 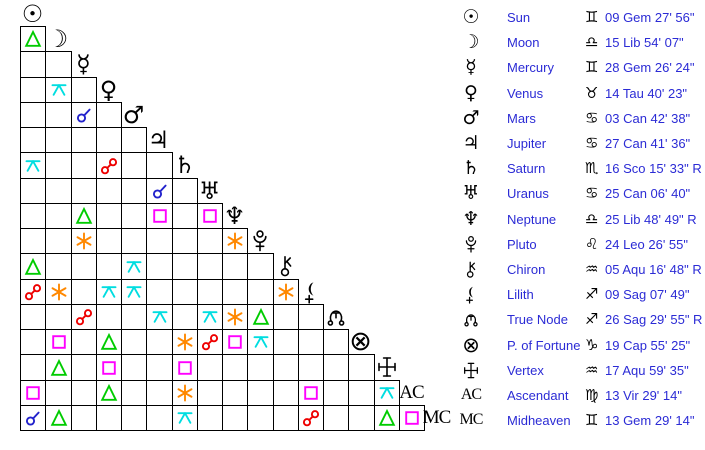 I want to click on aspect-cell-pluto-sun, so click(x=33, y=241).